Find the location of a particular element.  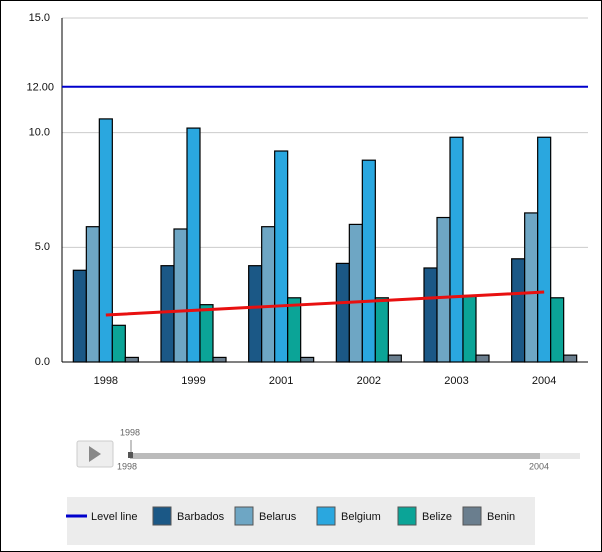

legend-label: Belarus is located at coordinates (278, 517).